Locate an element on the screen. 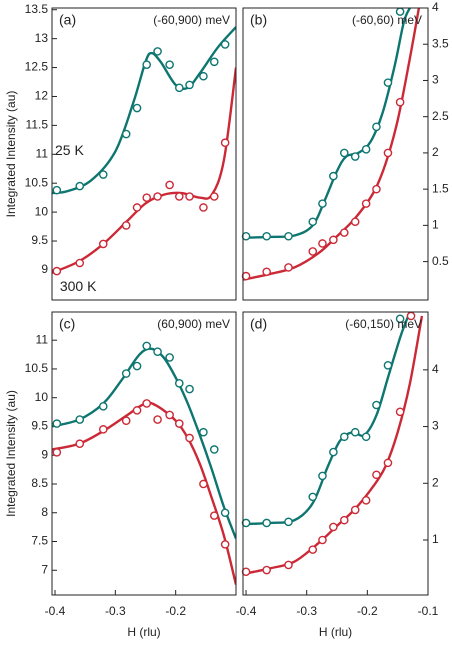 The width and height of the screenshot is (452, 651). y-tick-label: 8 is located at coordinates (44, 512).